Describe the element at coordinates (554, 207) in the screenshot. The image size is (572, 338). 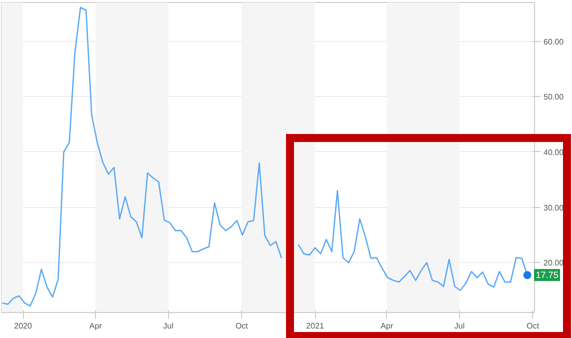
I see `y-tick-label: 30.00` at that location.